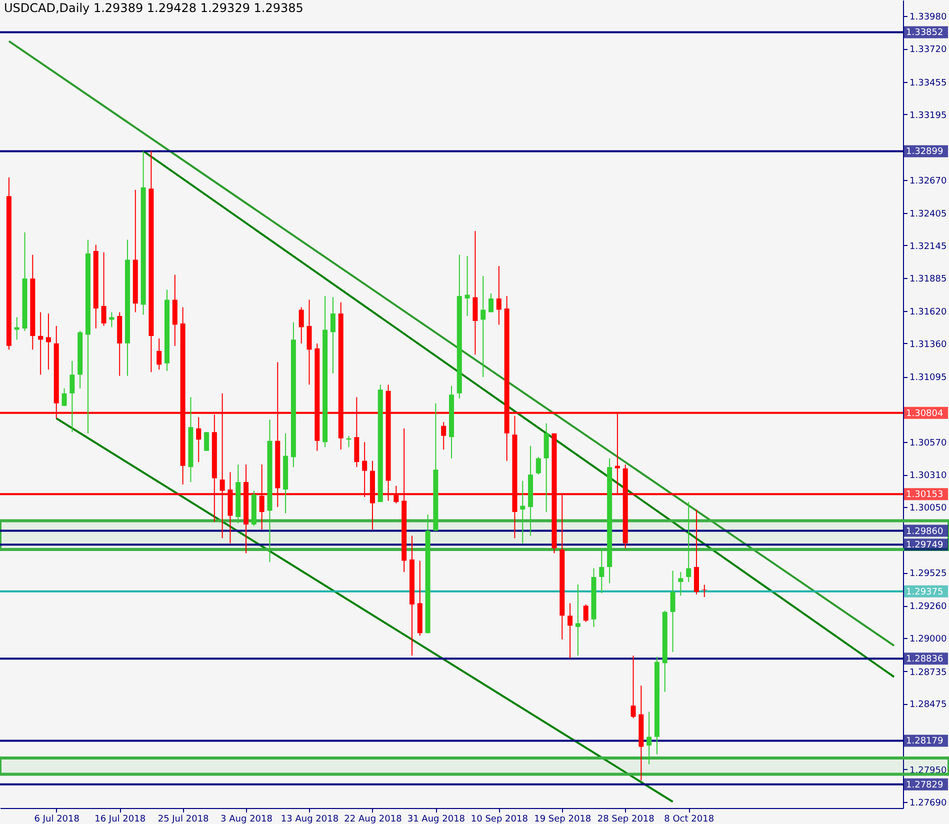 The height and width of the screenshot is (824, 949). I want to click on x-tick-label: 28 Sep 2018, so click(626, 819).